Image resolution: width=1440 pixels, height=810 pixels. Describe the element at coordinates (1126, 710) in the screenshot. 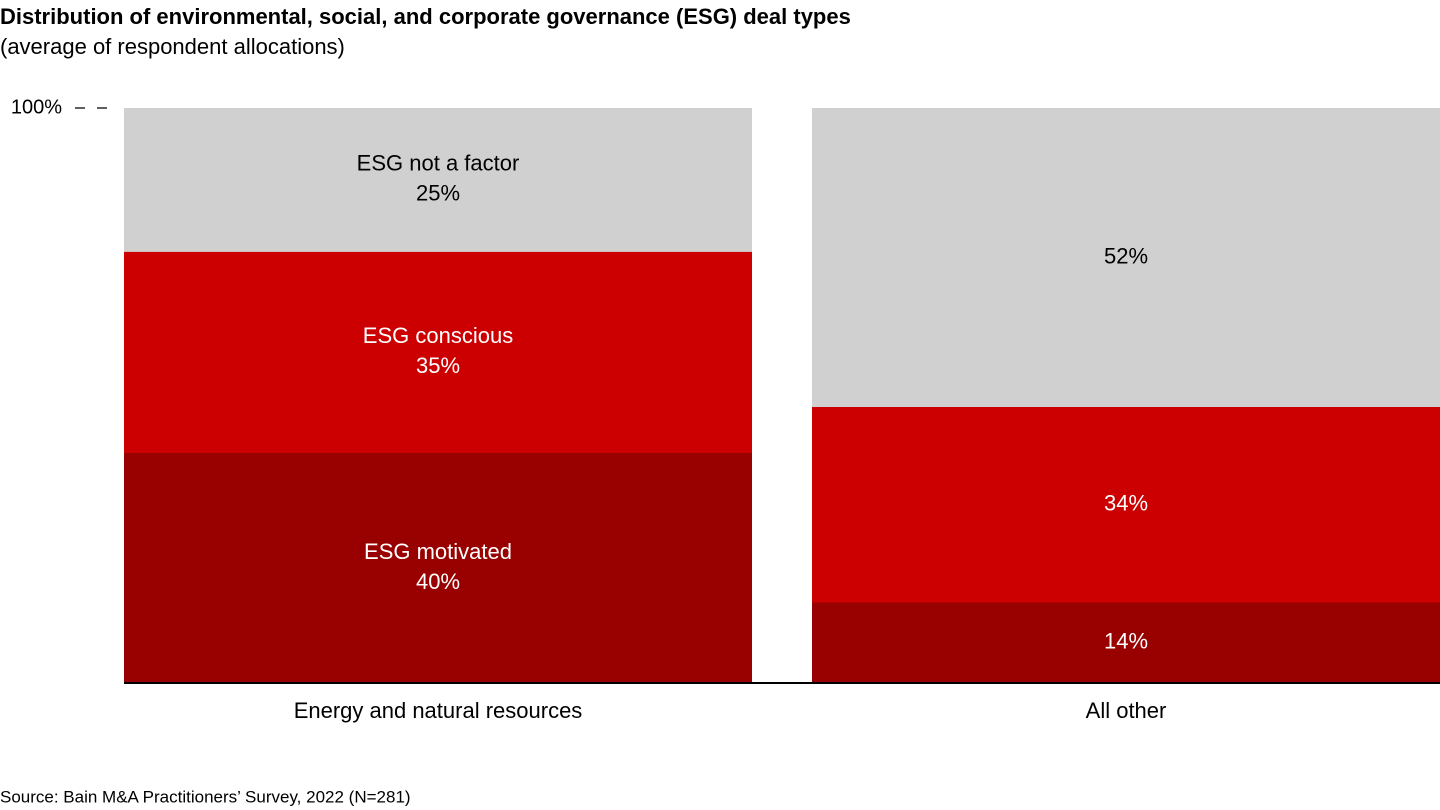

I see `x-tick-label: All other` at that location.